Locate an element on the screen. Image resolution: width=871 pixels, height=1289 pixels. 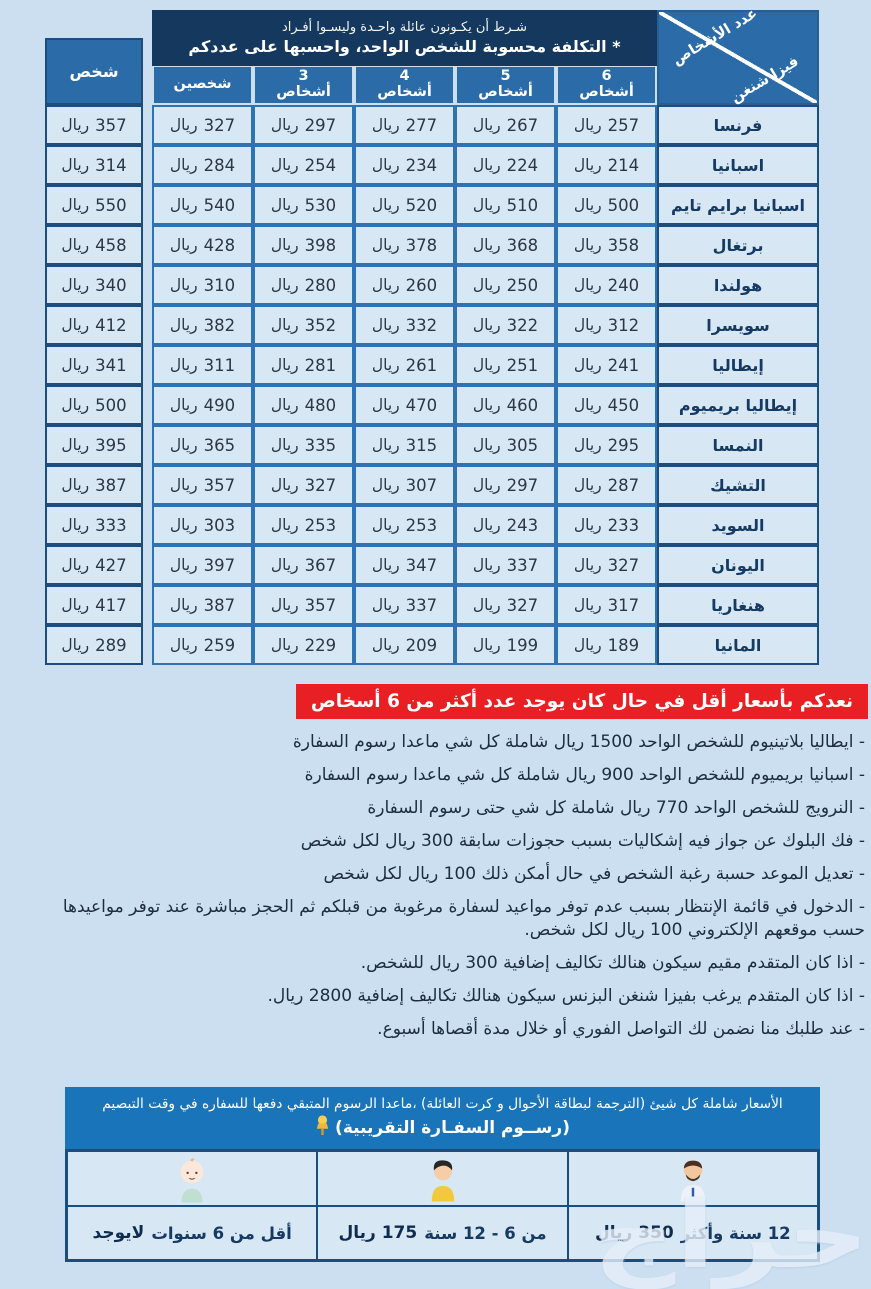
price-cell-2: 365 ريال is located at coordinates (202, 445).